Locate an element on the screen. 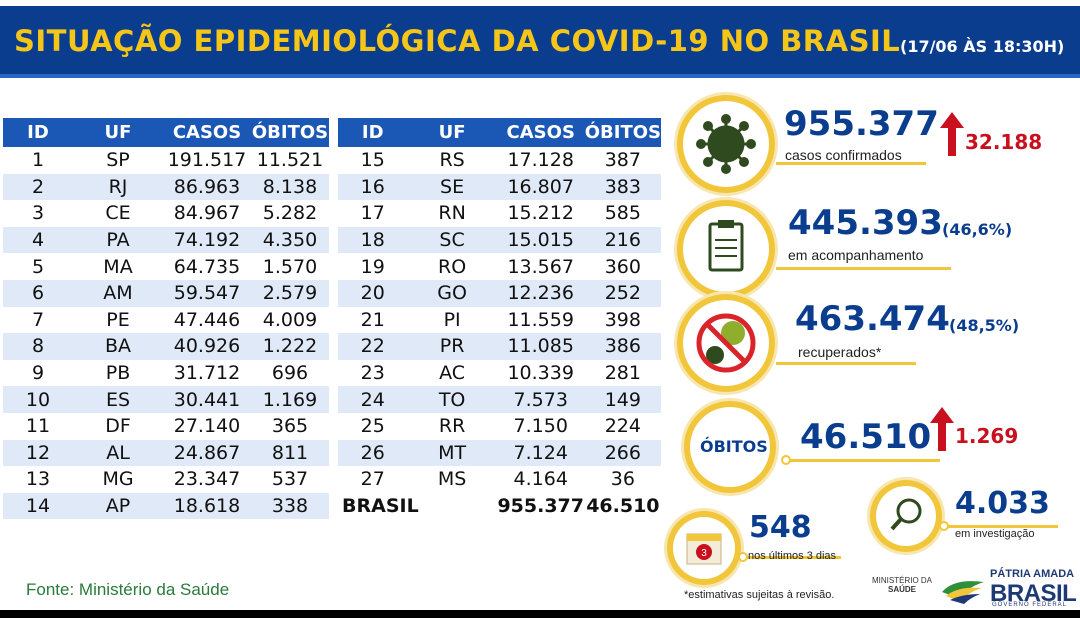 Image resolution: width=1080 pixels, height=618 pixels. monitoring-percent: (46,6%) is located at coordinates (977, 229).